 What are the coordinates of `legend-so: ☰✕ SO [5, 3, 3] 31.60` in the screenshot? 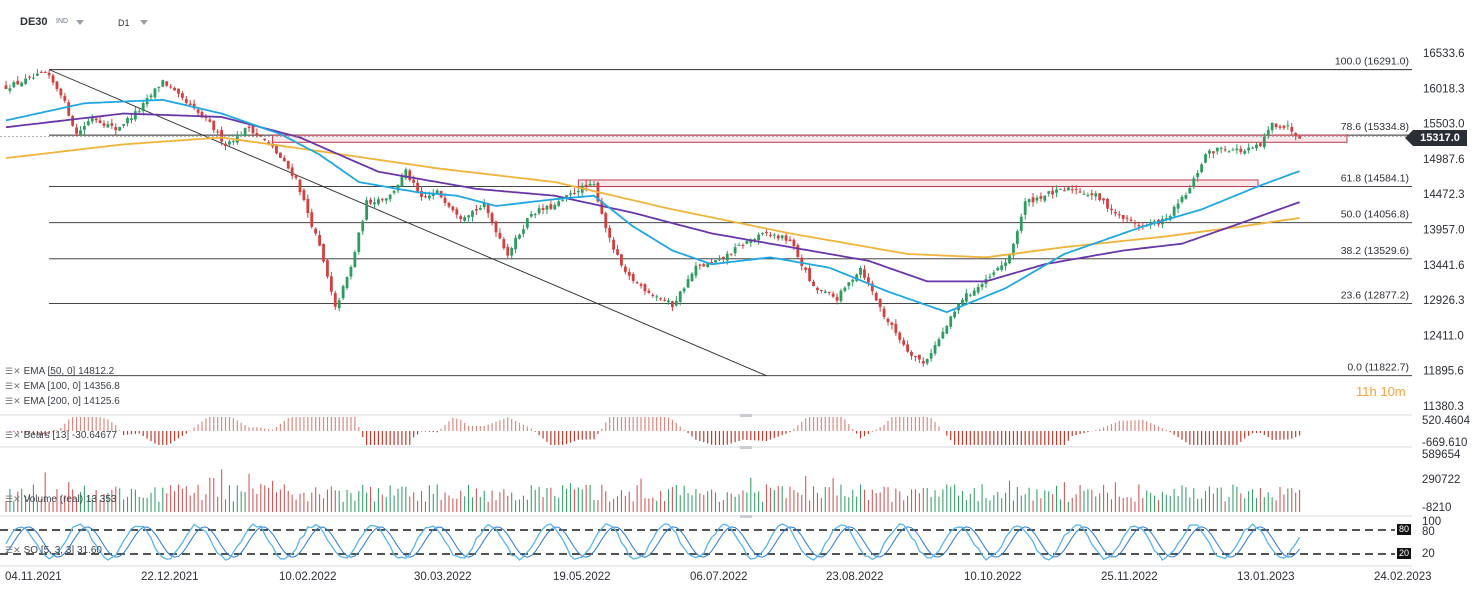 It's located at (53, 550).